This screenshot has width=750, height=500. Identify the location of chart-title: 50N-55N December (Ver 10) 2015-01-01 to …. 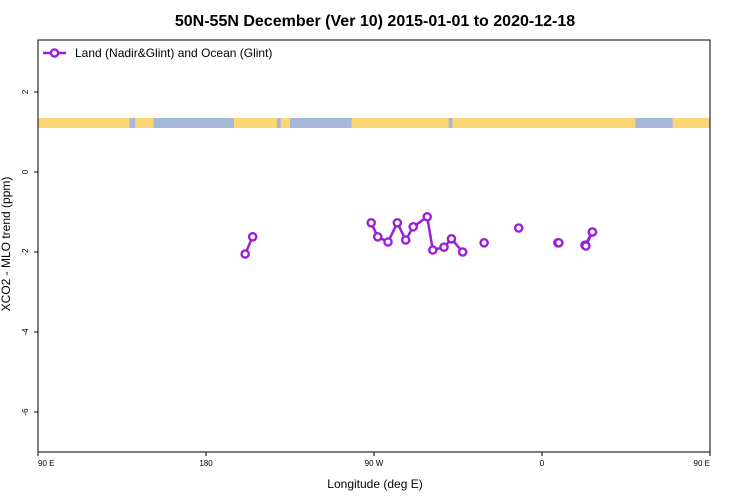
(375, 21).